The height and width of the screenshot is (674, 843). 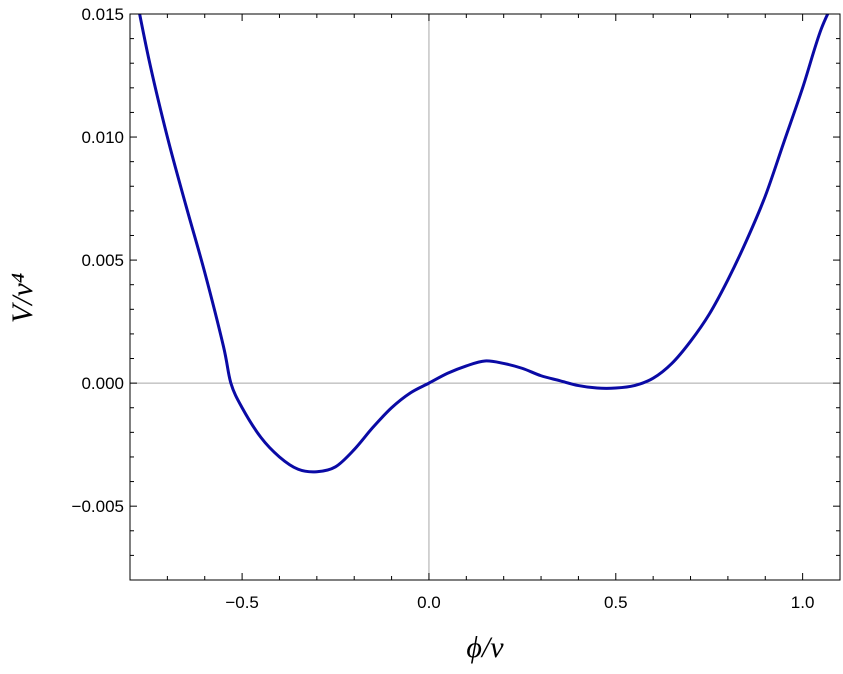 I want to click on x-tick-label: 0.5, so click(x=616, y=602).